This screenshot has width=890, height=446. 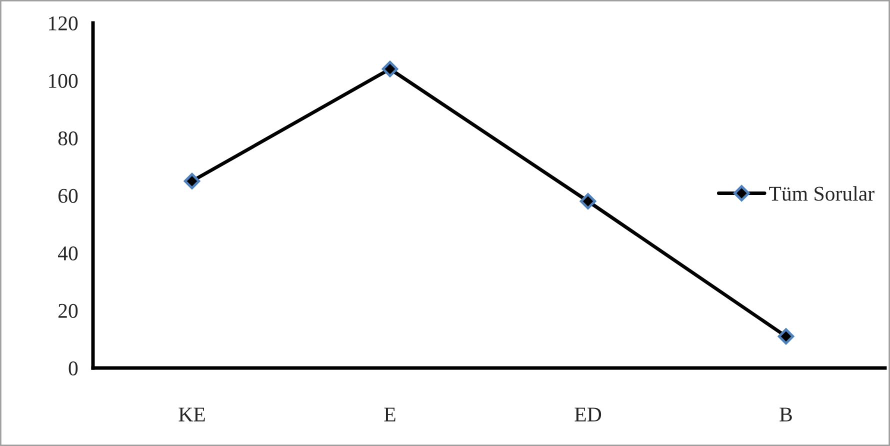 What do you see at coordinates (786, 415) in the screenshot?
I see `x-tick-label: B` at bounding box center [786, 415].